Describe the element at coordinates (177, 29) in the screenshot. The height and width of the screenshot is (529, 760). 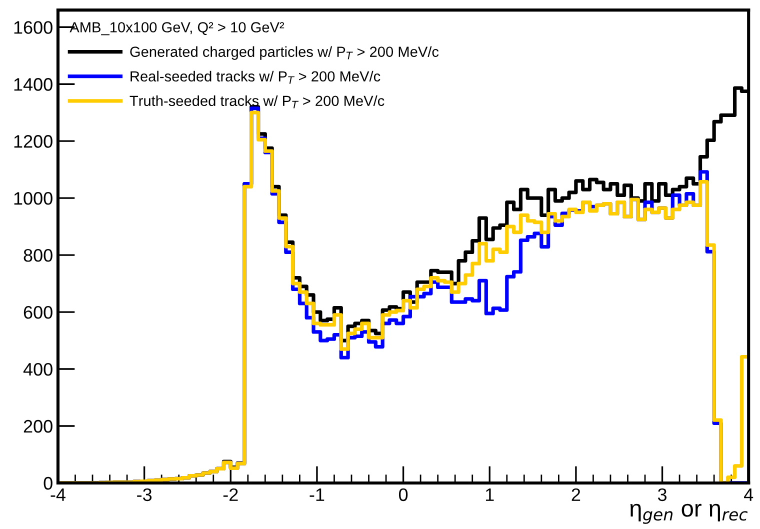
I see `legend-title: AMB_10x100 GeV, Q² > 10 GeV²` at that location.